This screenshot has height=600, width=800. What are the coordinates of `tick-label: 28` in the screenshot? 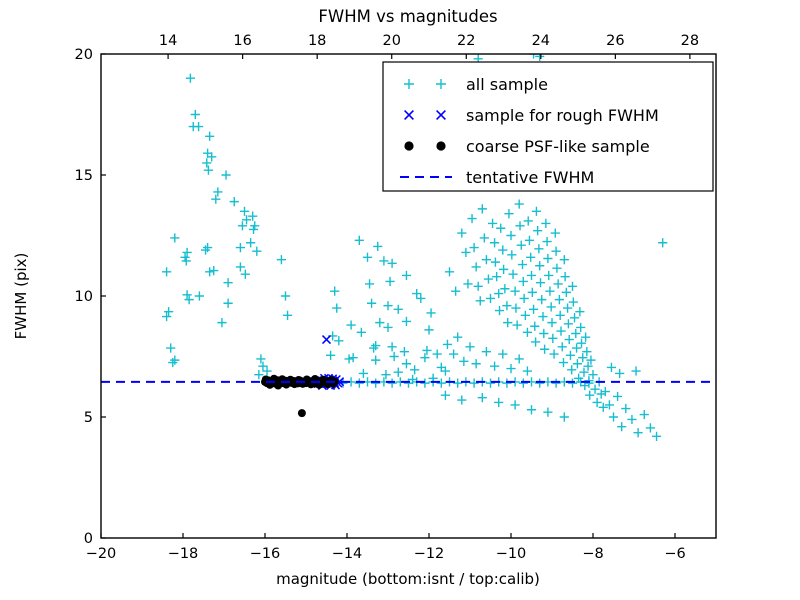 It's located at (690, 41).